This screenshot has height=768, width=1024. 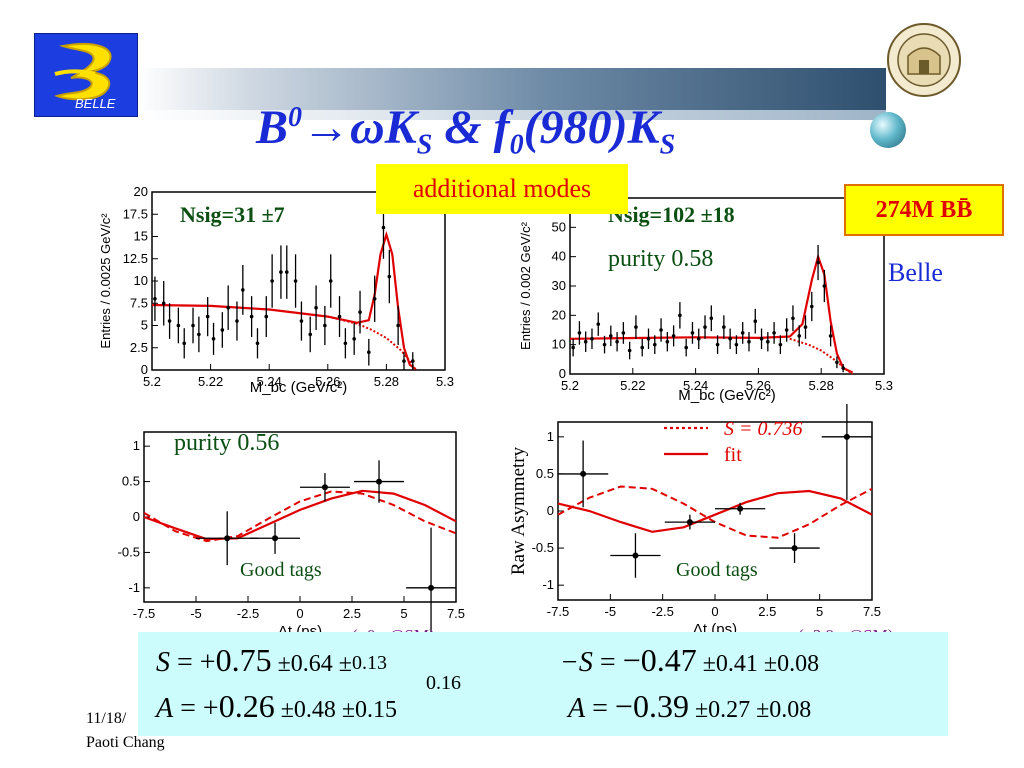 What do you see at coordinates (300, 515) in the screenshot?
I see `fit-curve-fit` at bounding box center [300, 515].